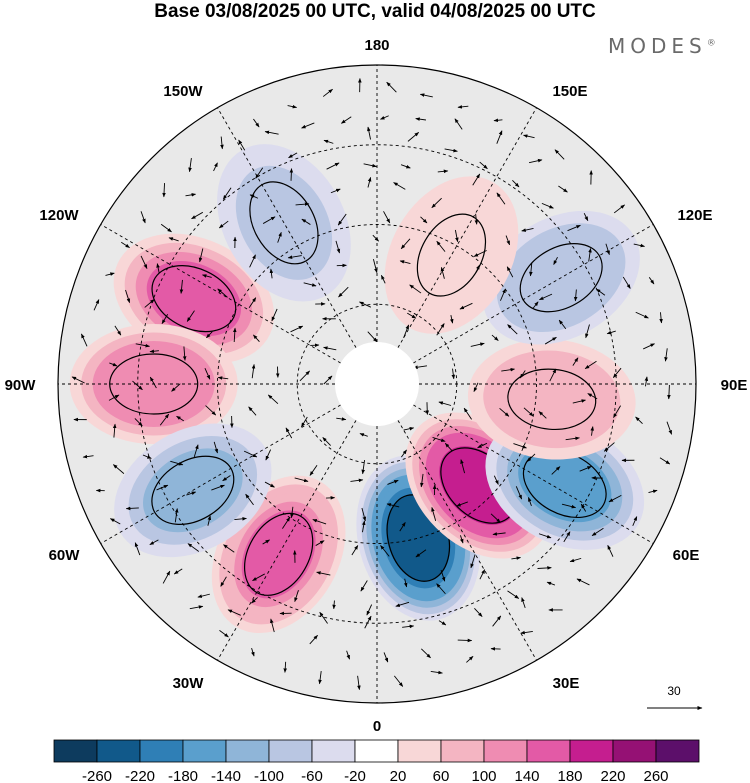 Image resolution: width=750 pixels, height=783 pixels. What do you see at coordinates (189, 683) in the screenshot?
I see `label-30w: 30W` at bounding box center [189, 683].